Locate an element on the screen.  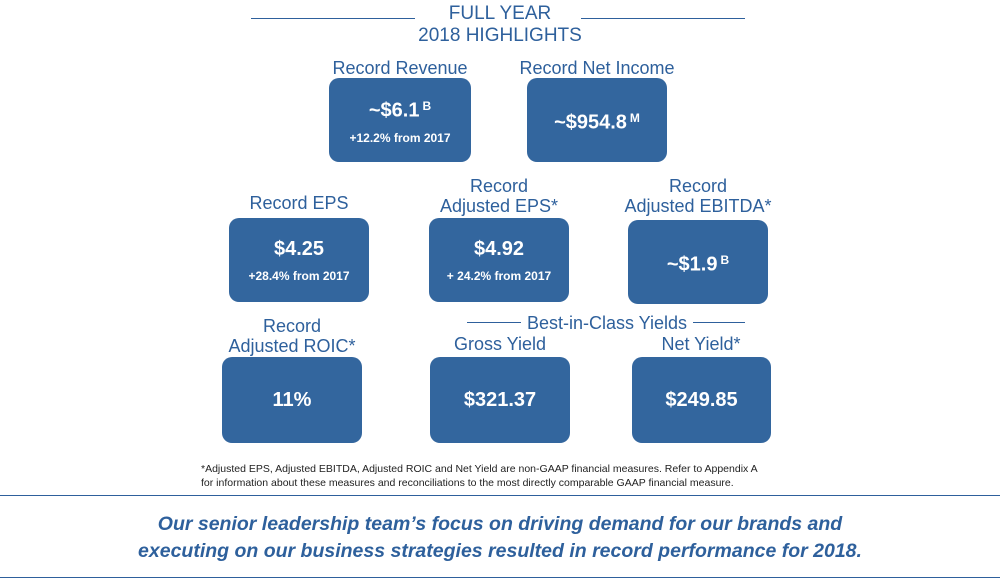
eps-label: Record EPS is located at coordinates (299, 203).